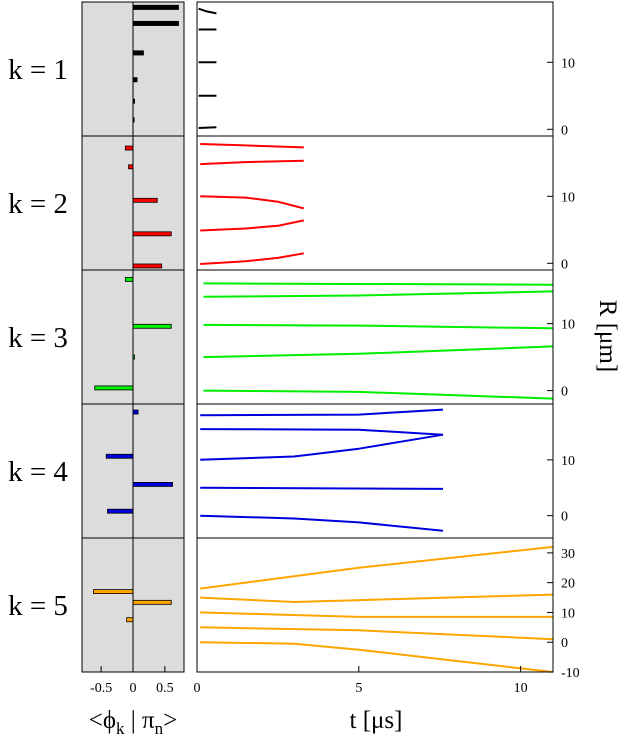 The width and height of the screenshot is (623, 739). I want to click on right-y-axis-label: R [μm], so click(607, 336).